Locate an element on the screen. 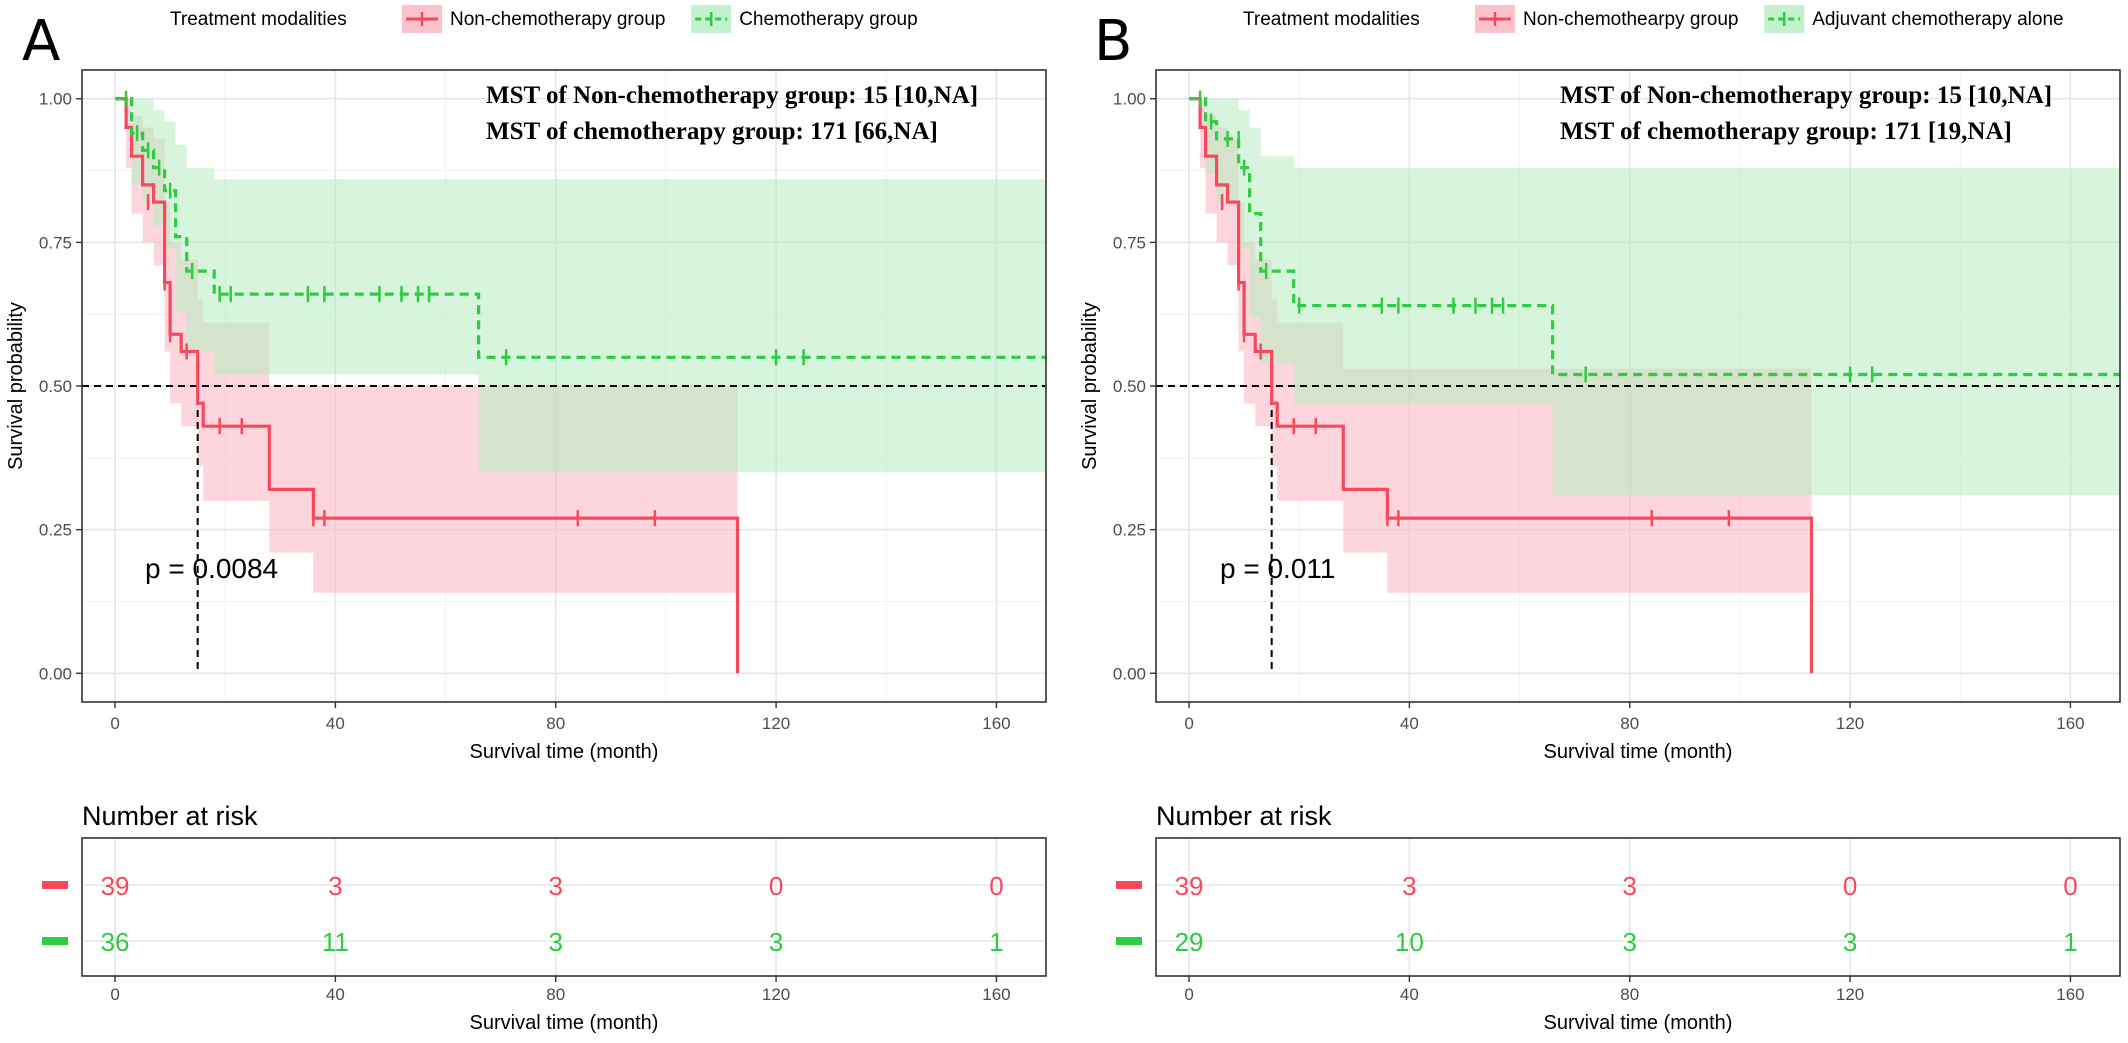 This screenshot has width=2128, height=1043. legend-entry-2: Chemotherapy group is located at coordinates (828, 19).